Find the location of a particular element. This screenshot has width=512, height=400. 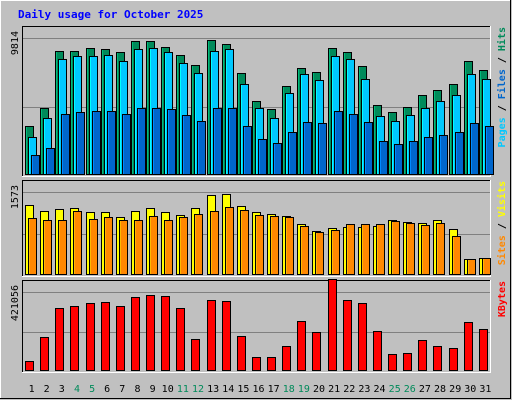

legend-entry: KBytes is located at coordinates (502, 299).